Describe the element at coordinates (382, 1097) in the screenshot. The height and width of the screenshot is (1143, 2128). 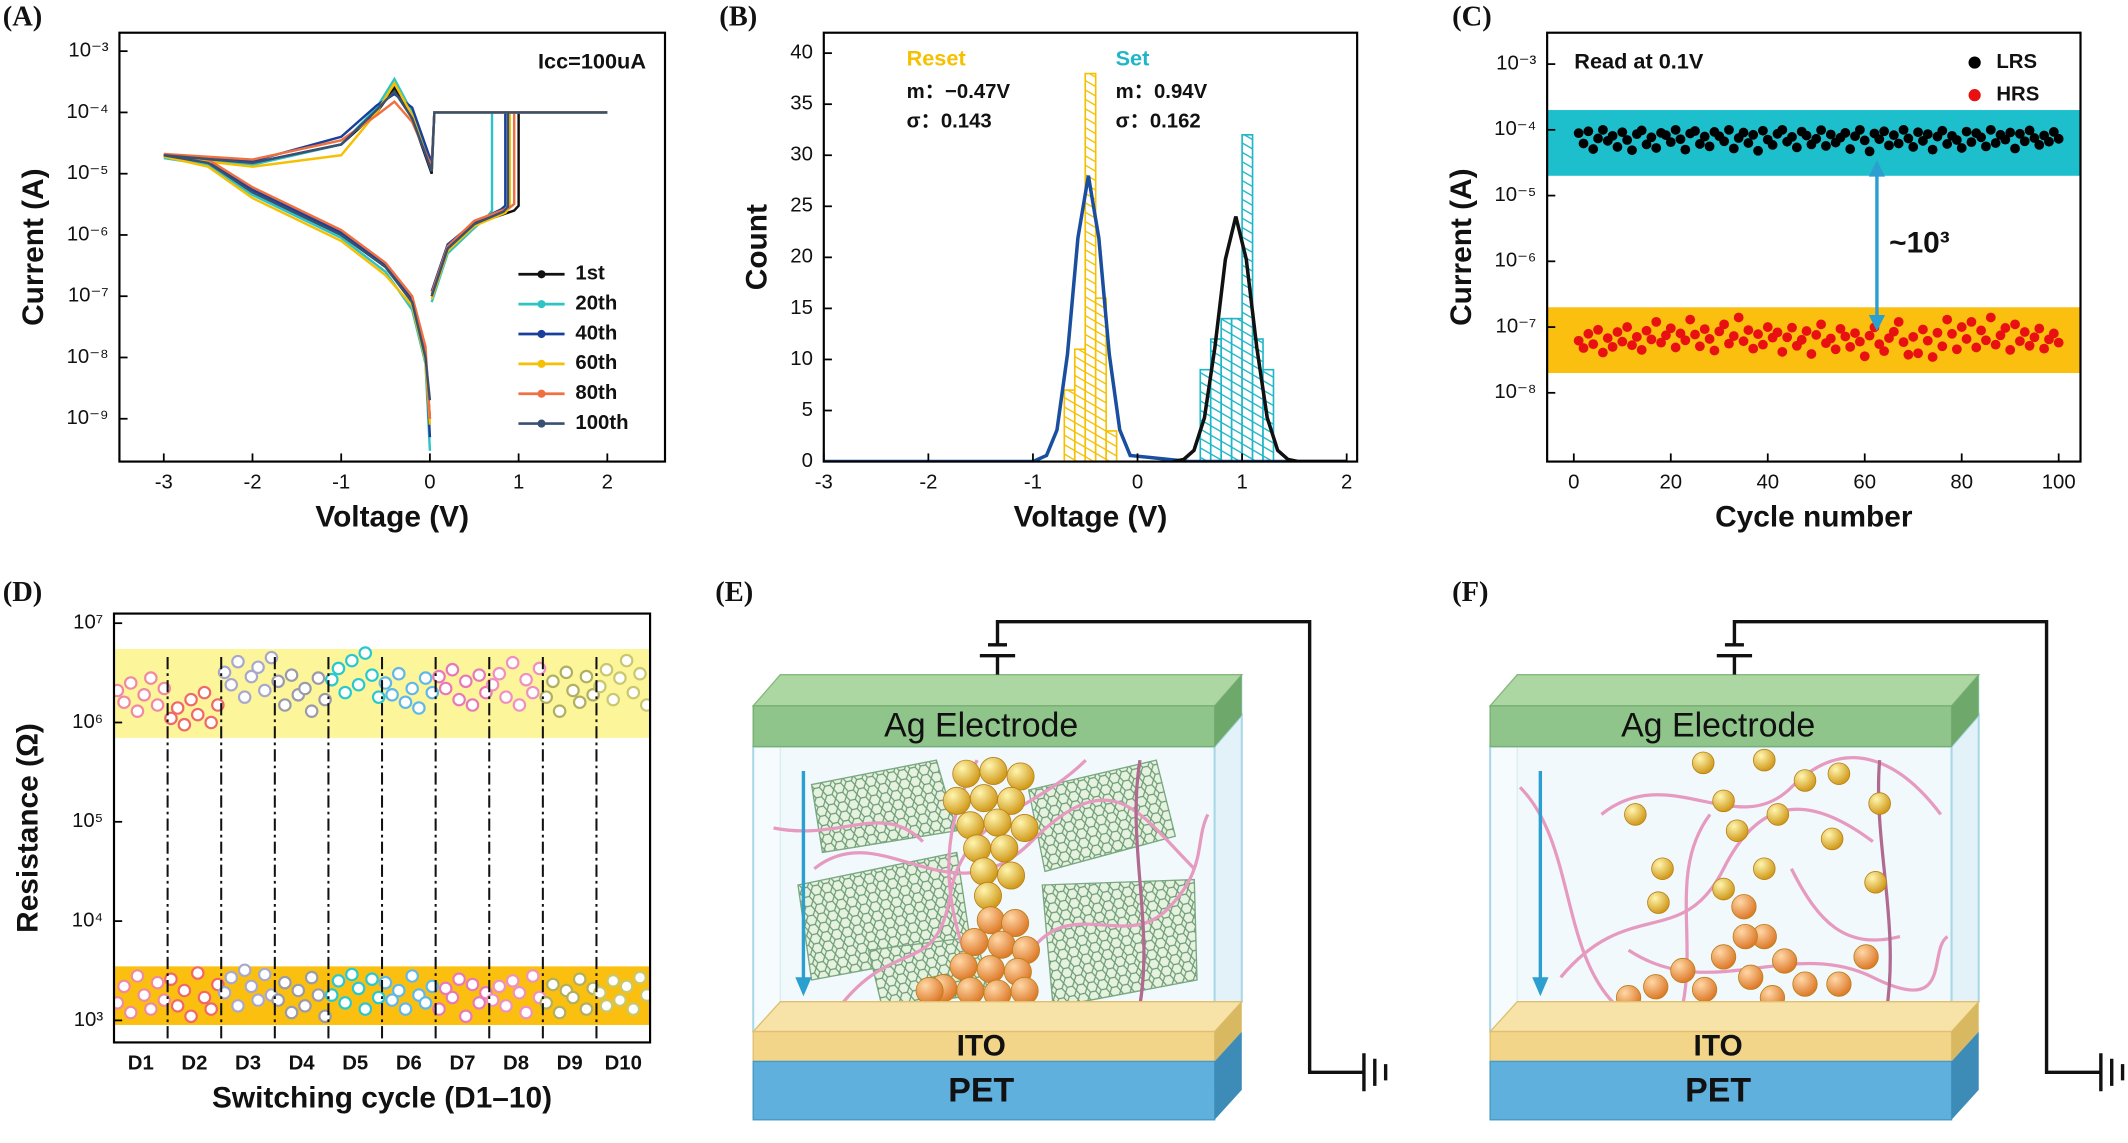
I see `x-axis-title: Switching cycle (D1–10)` at that location.